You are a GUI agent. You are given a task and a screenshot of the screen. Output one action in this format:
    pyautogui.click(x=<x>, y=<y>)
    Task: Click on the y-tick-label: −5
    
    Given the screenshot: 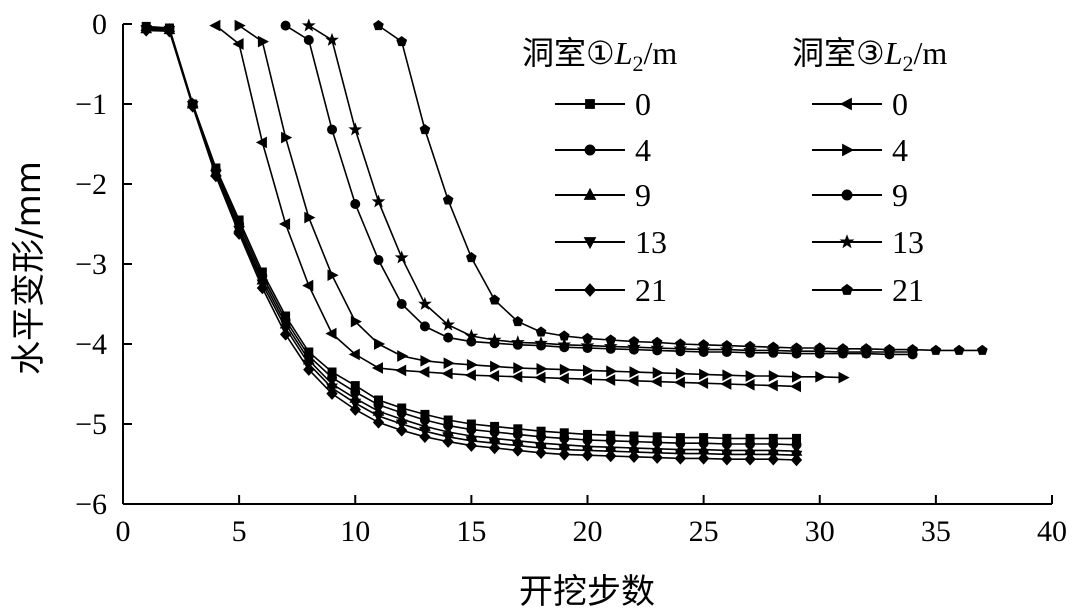 What is the action you would take?
    pyautogui.click(x=91, y=424)
    